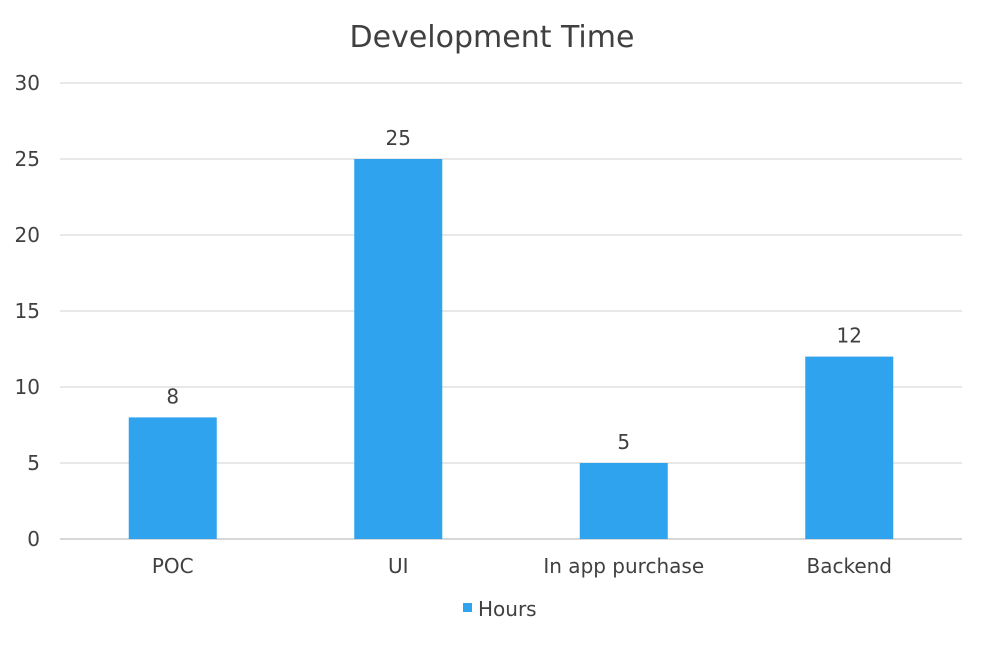 This screenshot has width=986, height=646. Describe the element at coordinates (172, 396) in the screenshot. I see `data-label: 8` at that location.